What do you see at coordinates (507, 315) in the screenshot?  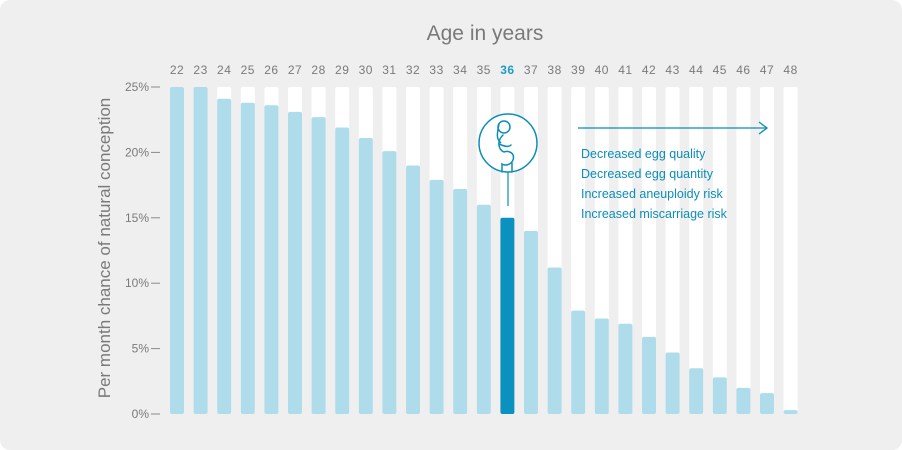 I see `bar-highlight` at bounding box center [507, 315].